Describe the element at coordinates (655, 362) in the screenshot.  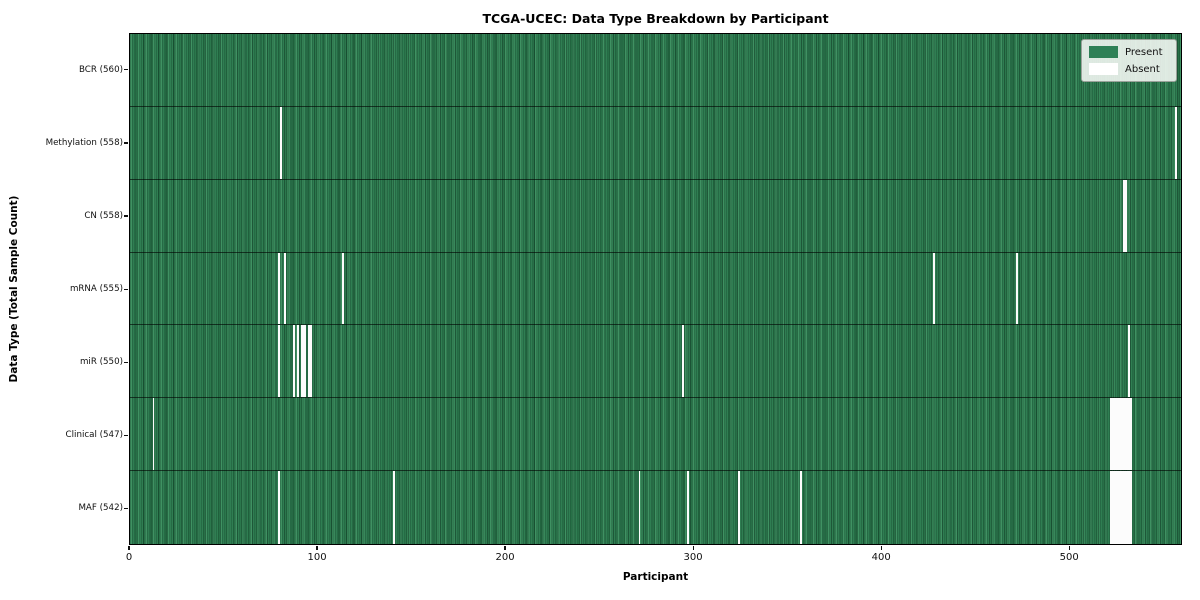
I see `heatmap-row-mir` at that location.